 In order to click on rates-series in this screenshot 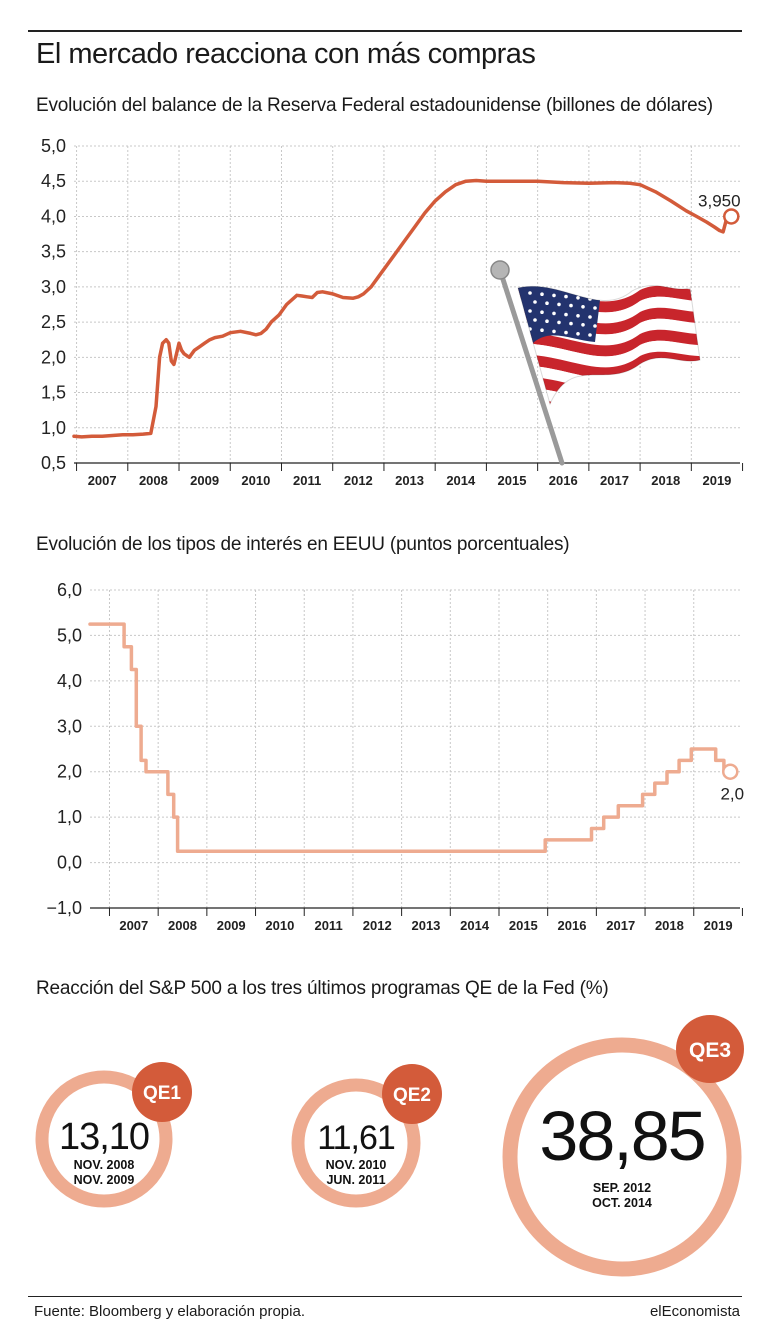, I will do `click(409, 737)`.